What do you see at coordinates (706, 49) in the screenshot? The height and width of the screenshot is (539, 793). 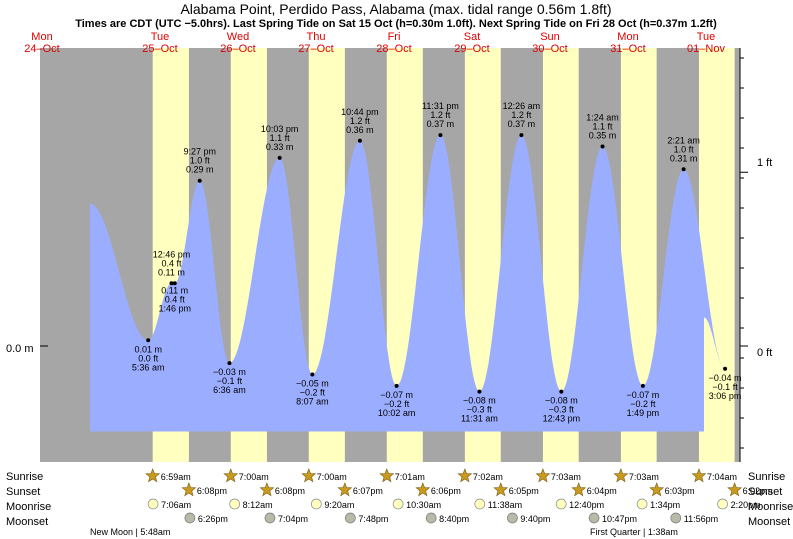 I see `day-label-date: 01–Nov` at bounding box center [706, 49].